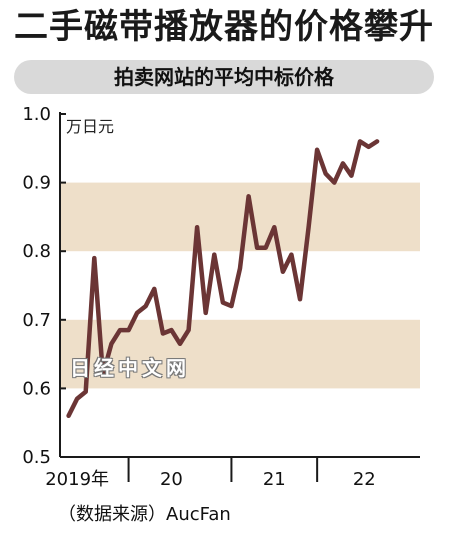  I want to click on y-tick-label: 0.7, so click(36, 320).